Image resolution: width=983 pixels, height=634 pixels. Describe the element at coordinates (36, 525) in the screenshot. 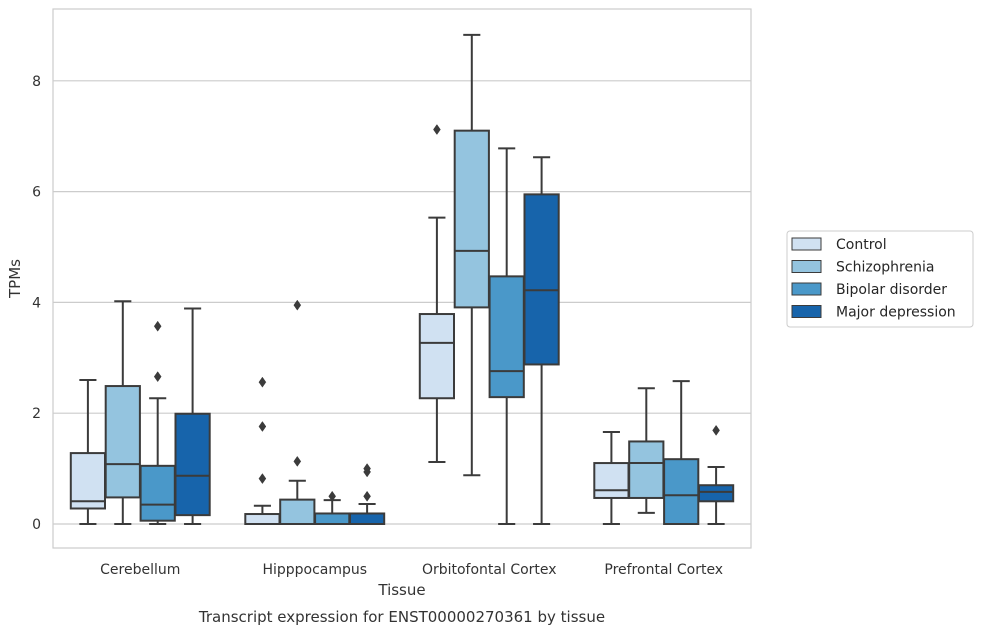

I see `y-tick-label: 0` at that location.